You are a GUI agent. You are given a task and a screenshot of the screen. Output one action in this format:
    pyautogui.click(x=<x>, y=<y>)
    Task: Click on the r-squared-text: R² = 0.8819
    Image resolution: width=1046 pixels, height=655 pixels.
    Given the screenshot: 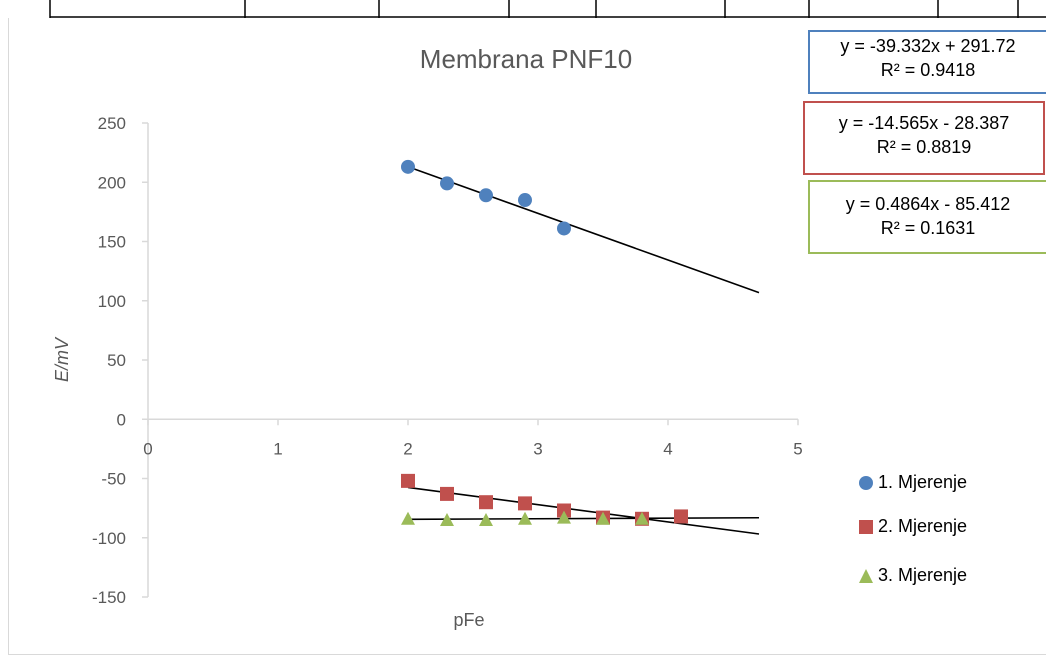 What is the action you would take?
    pyautogui.click(x=924, y=147)
    